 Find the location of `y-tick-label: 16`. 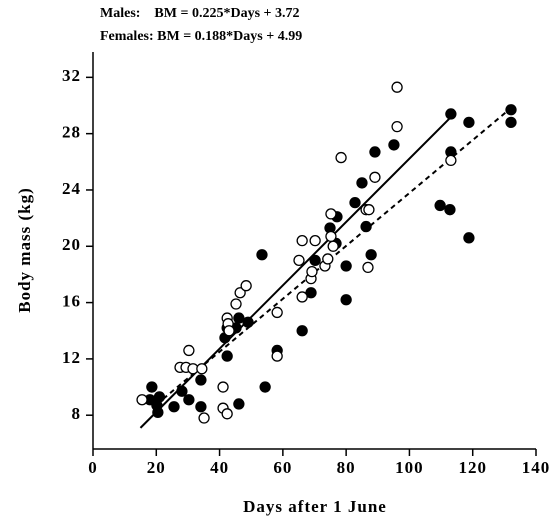

y-tick-label: 16 is located at coordinates (71, 300).